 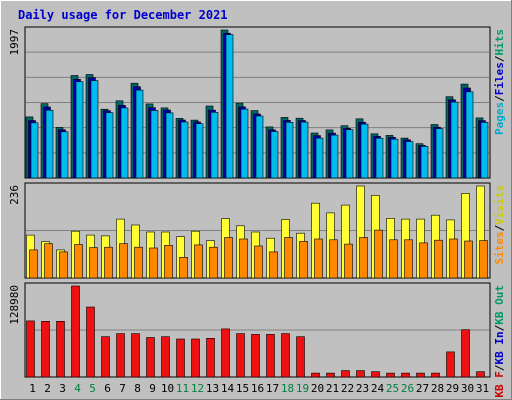 I want to click on x-tick-label-22: 22, so click(x=347, y=388).